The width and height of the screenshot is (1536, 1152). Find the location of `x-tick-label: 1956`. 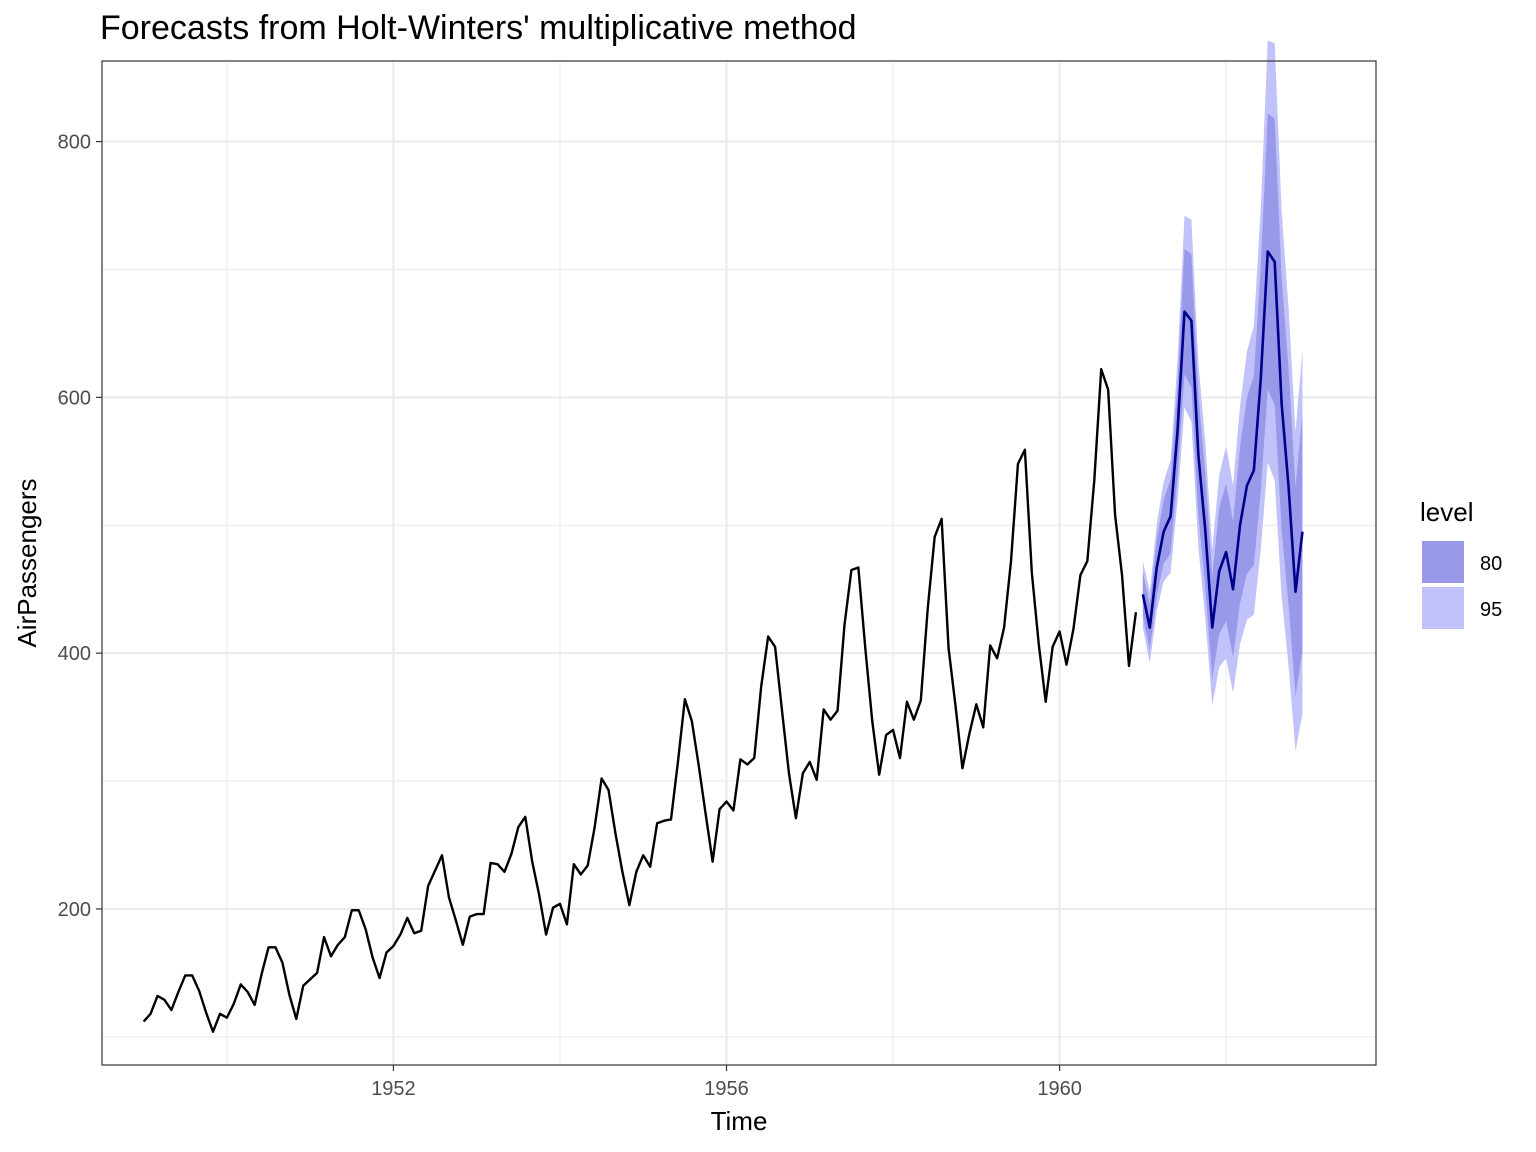

x-tick-label: 1956 is located at coordinates (726, 1089).